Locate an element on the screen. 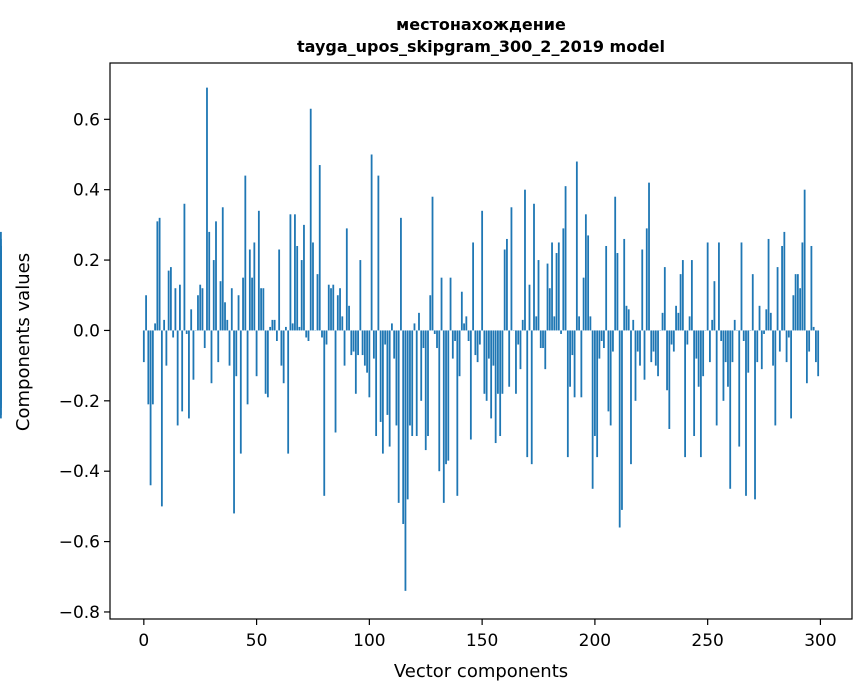 The width and height of the screenshot is (867, 696). y-tick-label: −0.2 is located at coordinates (79, 402).